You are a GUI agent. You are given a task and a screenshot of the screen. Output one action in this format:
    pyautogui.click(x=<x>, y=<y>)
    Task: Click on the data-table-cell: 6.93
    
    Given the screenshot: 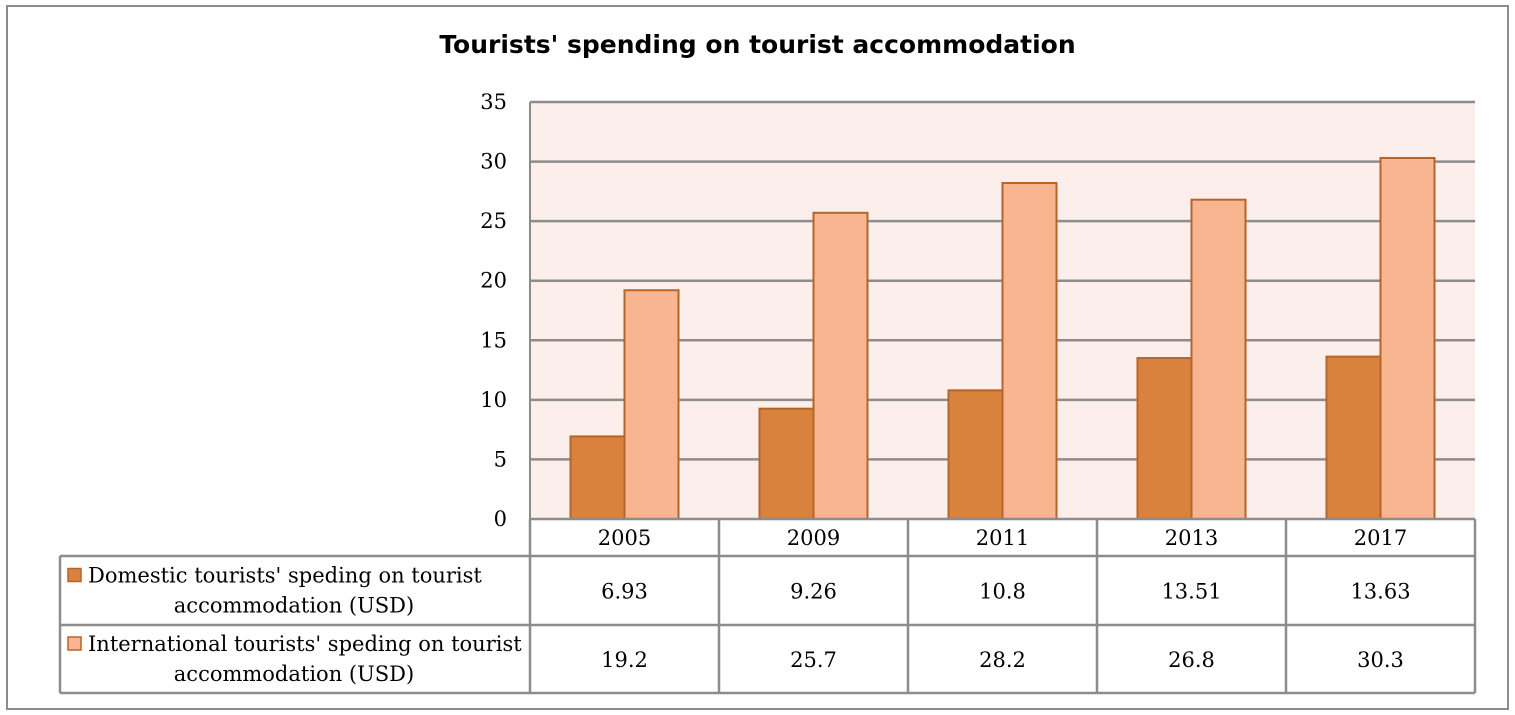 What is the action you would take?
    pyautogui.click(x=624, y=592)
    